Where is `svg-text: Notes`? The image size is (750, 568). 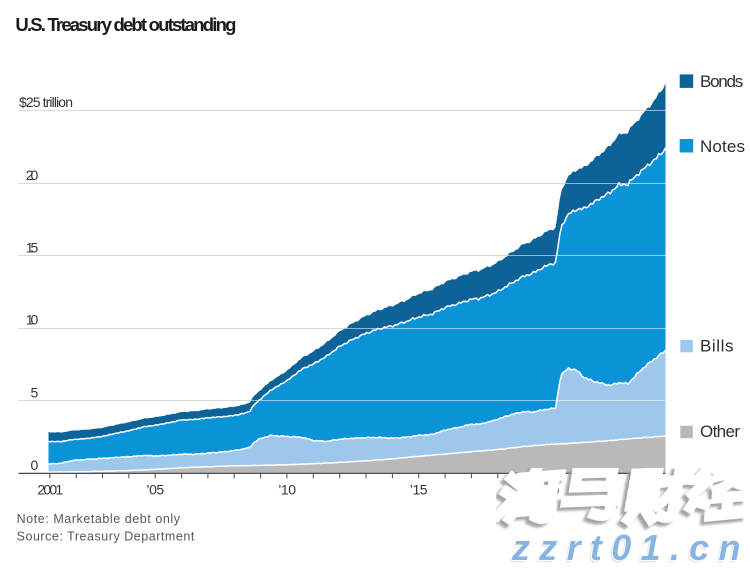
svg-text: Notes is located at coordinates (722, 146).